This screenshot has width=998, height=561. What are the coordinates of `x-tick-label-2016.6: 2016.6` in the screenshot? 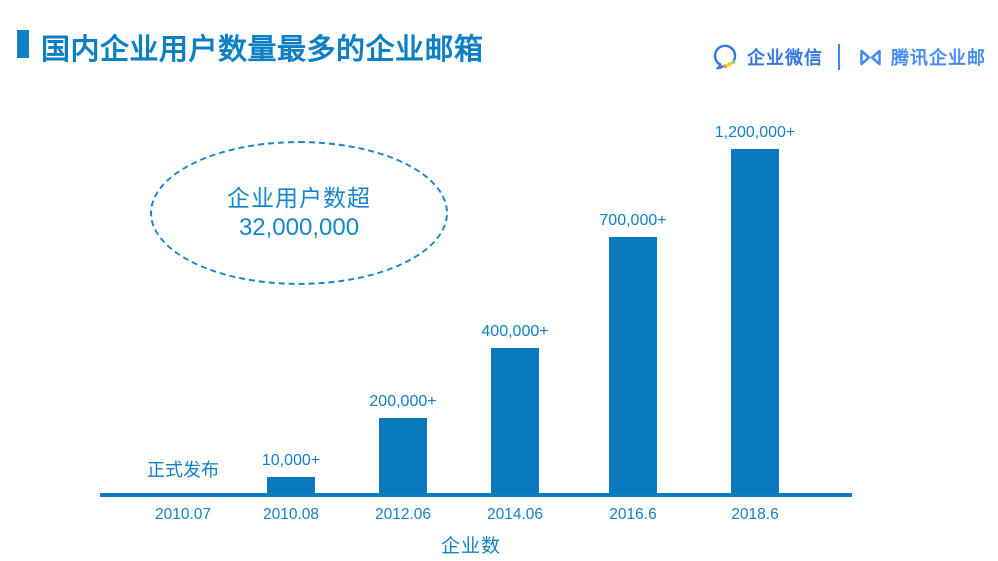 It's located at (633, 514).